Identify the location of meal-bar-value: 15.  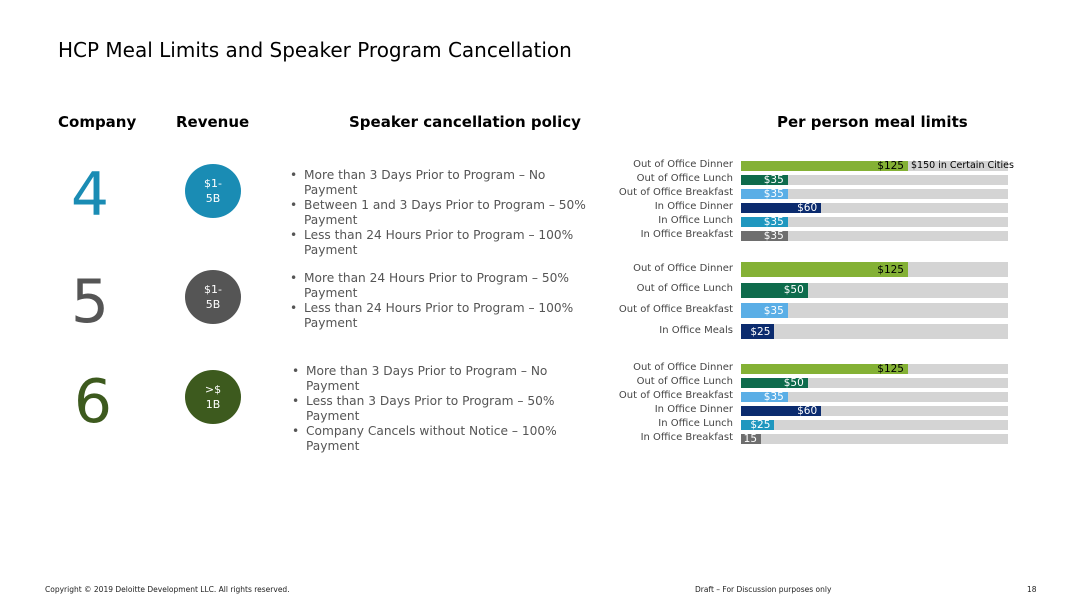
(750, 438).